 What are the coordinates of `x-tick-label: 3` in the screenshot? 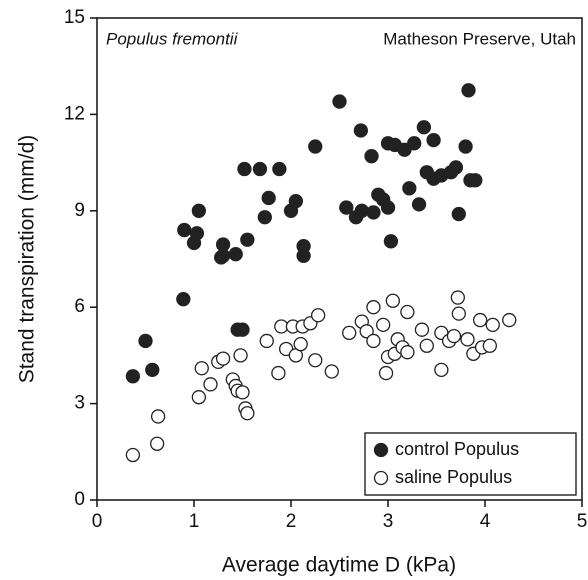 It's located at (388, 521).